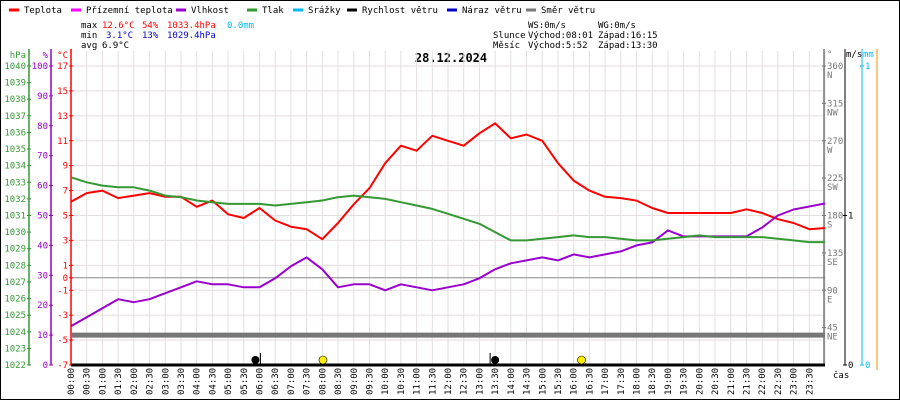 Image resolution: width=900 pixels, height=400 pixels. What do you see at coordinates (685, 381) in the screenshot?
I see `x-tick-label: 19:30` at bounding box center [685, 381].